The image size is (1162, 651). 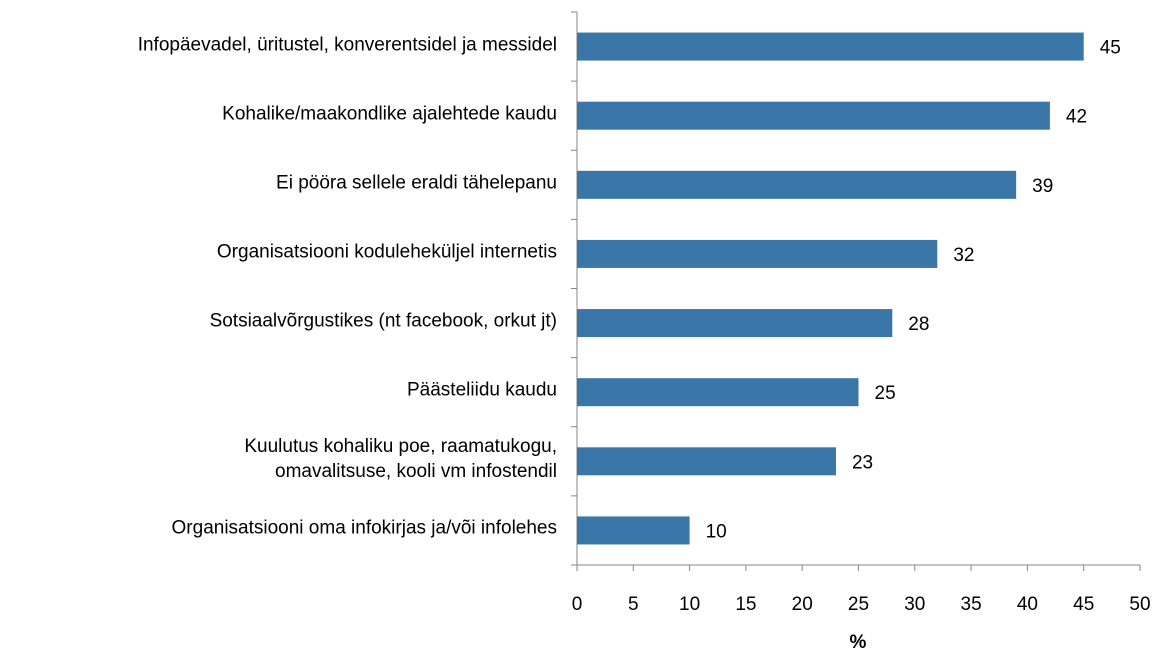 What do you see at coordinates (1110, 48) in the screenshot?
I see `data-label: 45` at bounding box center [1110, 48].